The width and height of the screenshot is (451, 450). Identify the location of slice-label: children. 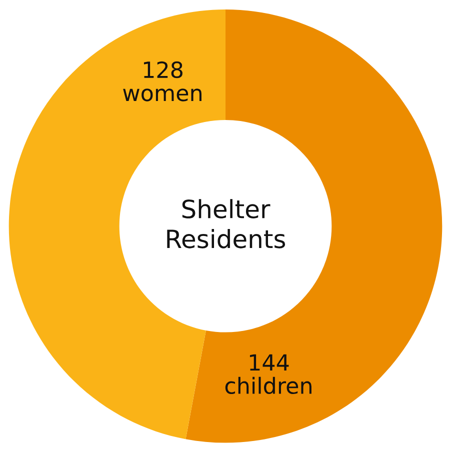
(268, 385).